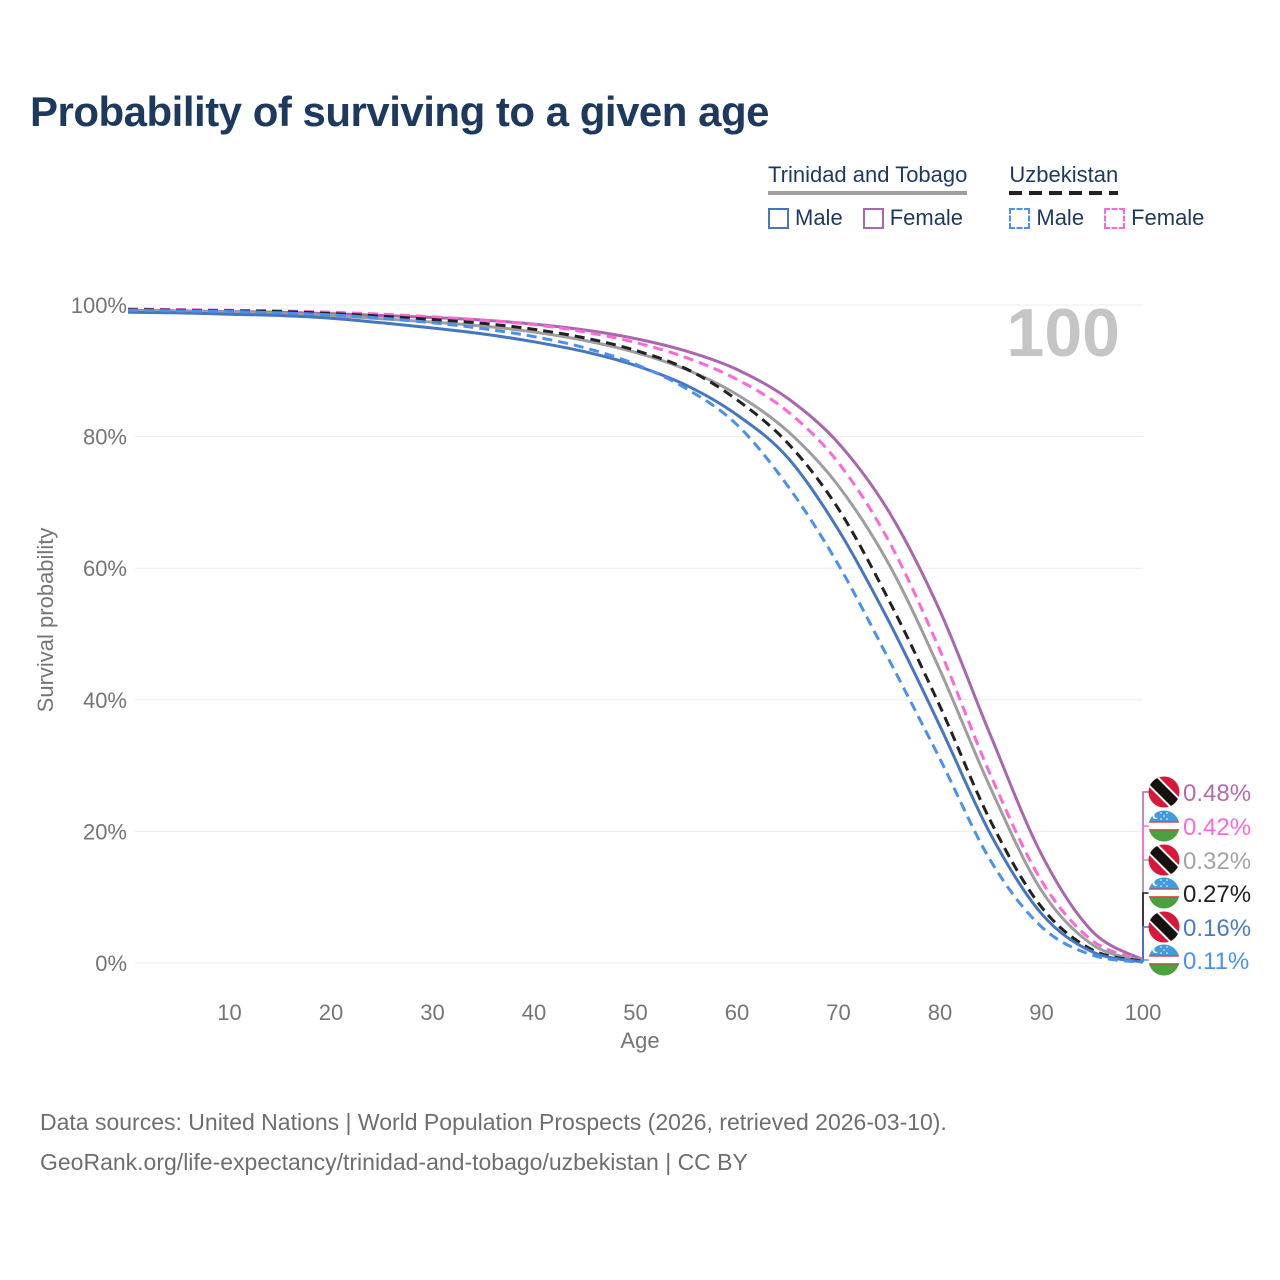 The image size is (1280, 1280). Describe the element at coordinates (1146, 910) in the screenshot. I see `leader-line-trinidad-and-tobago-both` at that location.